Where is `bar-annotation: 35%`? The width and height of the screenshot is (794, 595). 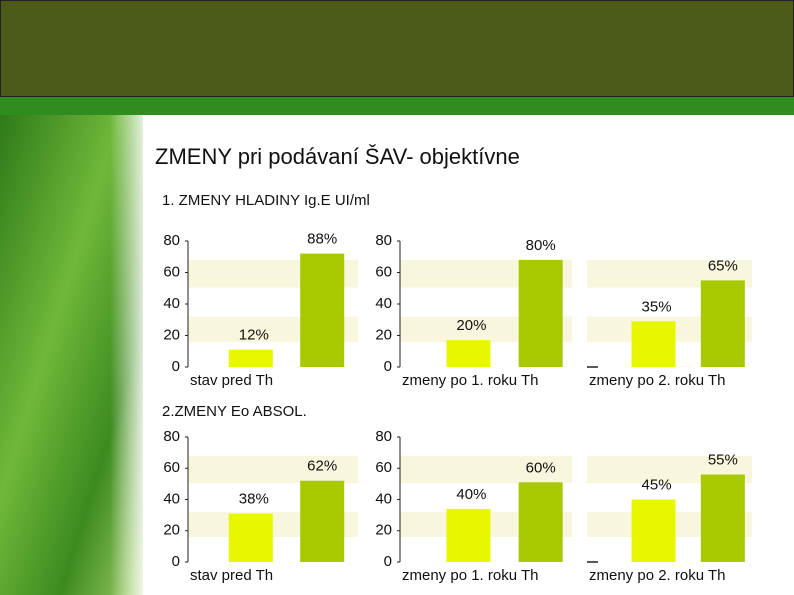 bar-annotation: 35% is located at coordinates (657, 306).